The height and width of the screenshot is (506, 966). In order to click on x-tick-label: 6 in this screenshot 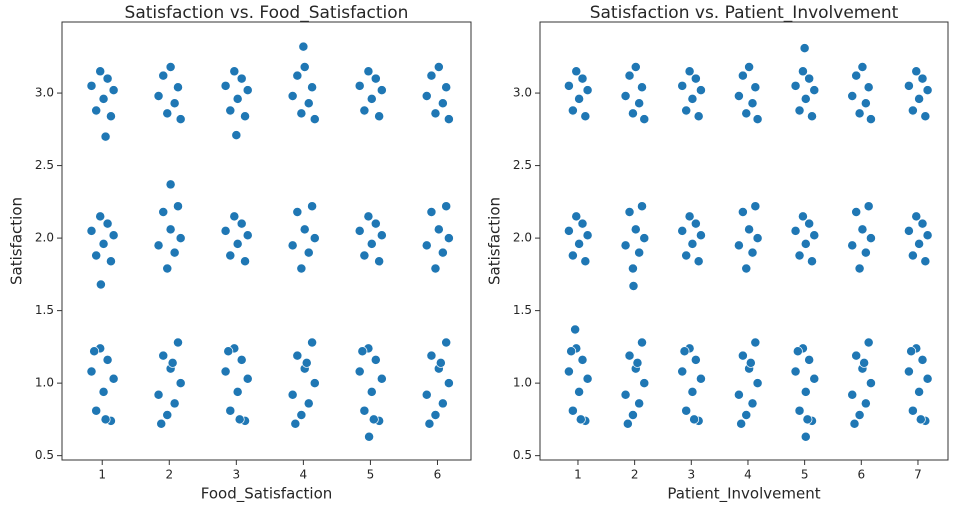, I will do `click(438, 475)`.